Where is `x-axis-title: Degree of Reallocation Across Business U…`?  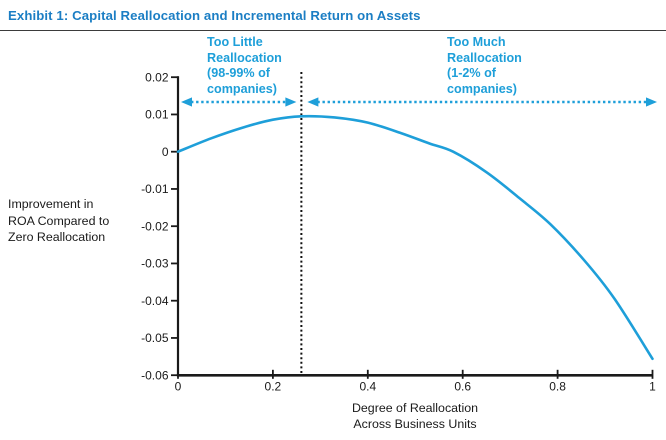 x-axis-title: Degree of Reallocation Across Business U… is located at coordinates (415, 416).